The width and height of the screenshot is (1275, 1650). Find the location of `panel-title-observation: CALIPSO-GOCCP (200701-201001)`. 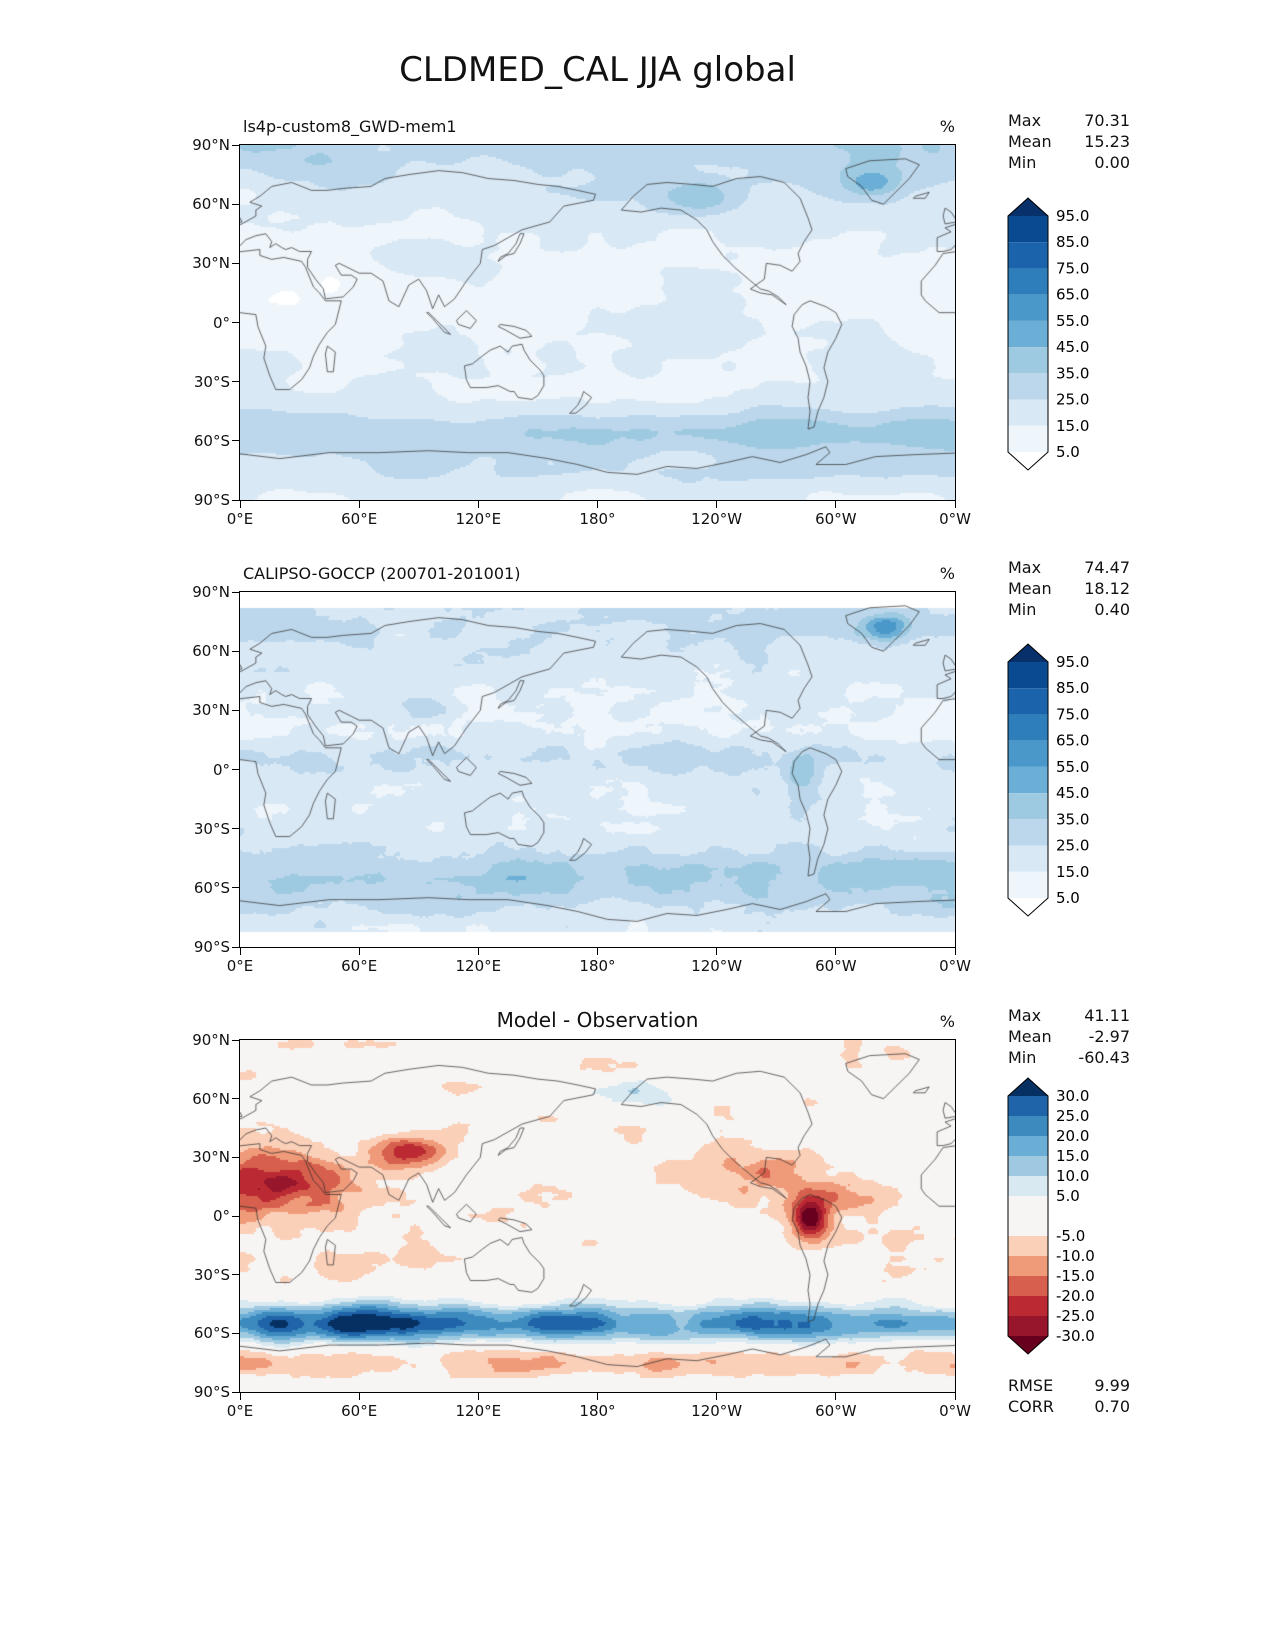

panel-title-observation: CALIPSO-GOCCP (200701-201001) is located at coordinates (382, 573).